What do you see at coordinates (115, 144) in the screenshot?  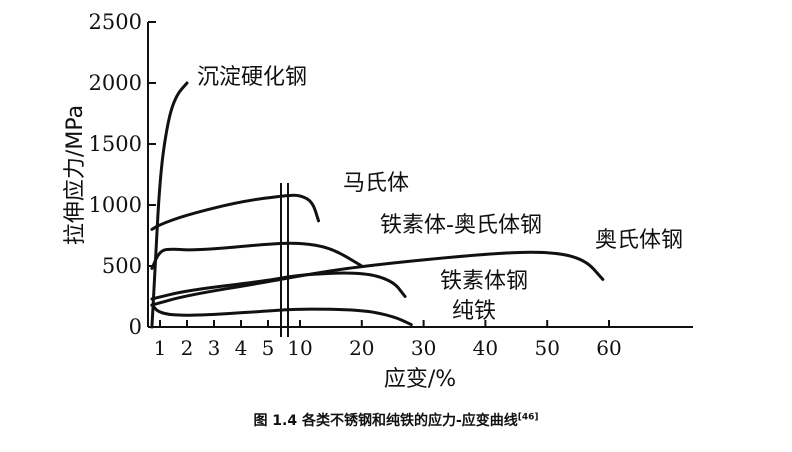 I see `y-tick-label: 1500` at bounding box center [115, 144].